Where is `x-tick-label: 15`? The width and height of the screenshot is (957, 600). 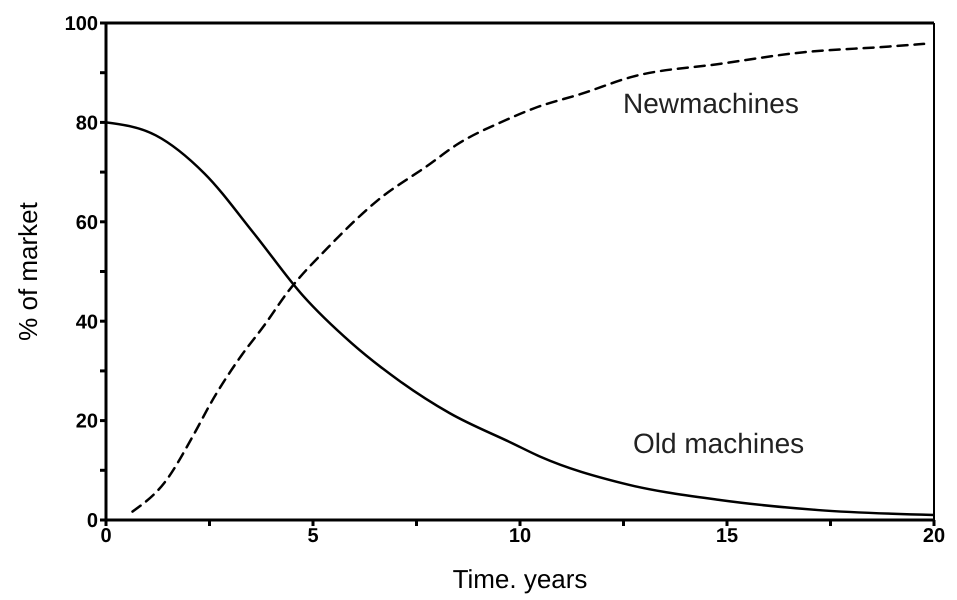
x-tick-label: 15 is located at coordinates (727, 536).